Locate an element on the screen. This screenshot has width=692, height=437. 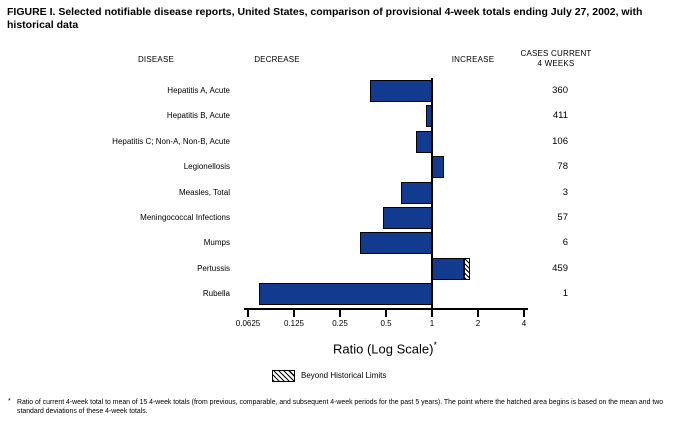
cases-value: 1 is located at coordinates (565, 294).